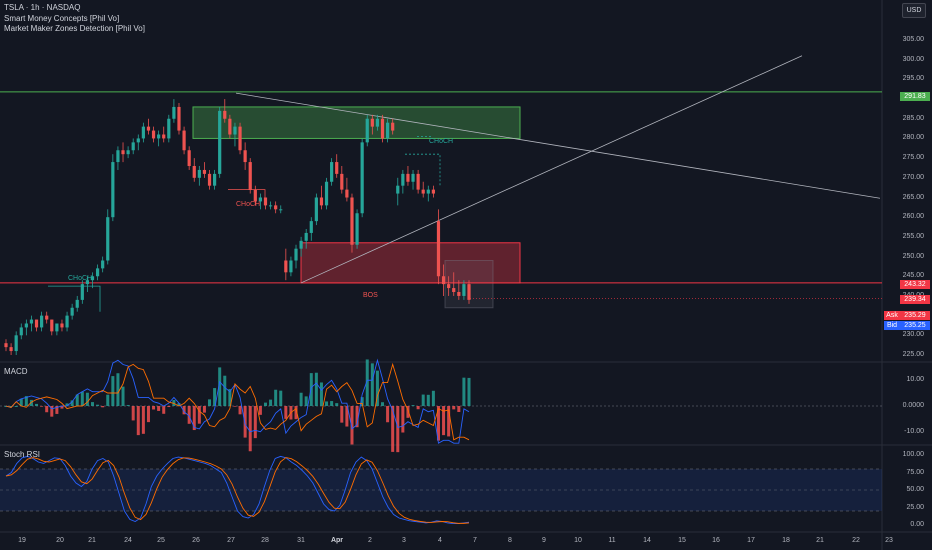  What do you see at coordinates (612, 540) in the screenshot?
I see `time-axis-tick: 11` at bounding box center [612, 540].